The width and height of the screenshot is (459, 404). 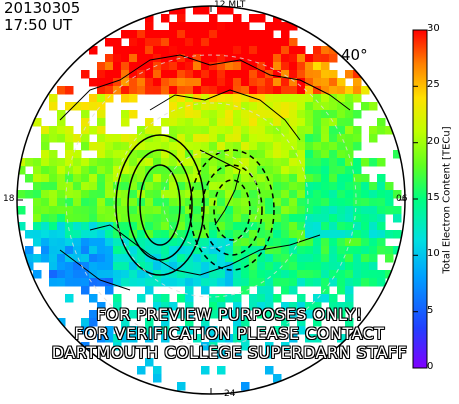 What do you see at coordinates (42, 8) in the screenshot?
I see `date-label: 20130305` at bounding box center [42, 8].